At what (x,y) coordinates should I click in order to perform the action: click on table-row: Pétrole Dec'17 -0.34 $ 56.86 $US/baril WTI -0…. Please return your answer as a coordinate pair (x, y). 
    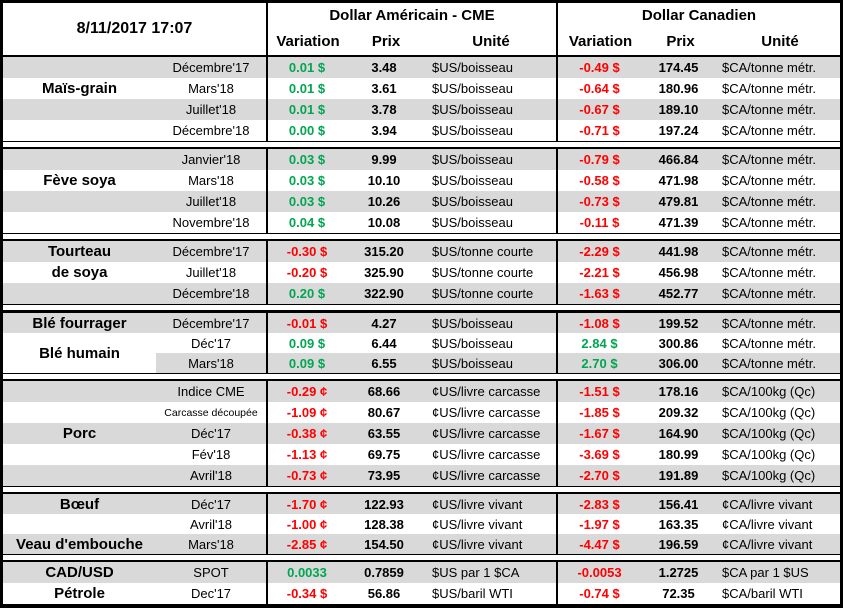
    Looking at the image, I should click on (421, 593).